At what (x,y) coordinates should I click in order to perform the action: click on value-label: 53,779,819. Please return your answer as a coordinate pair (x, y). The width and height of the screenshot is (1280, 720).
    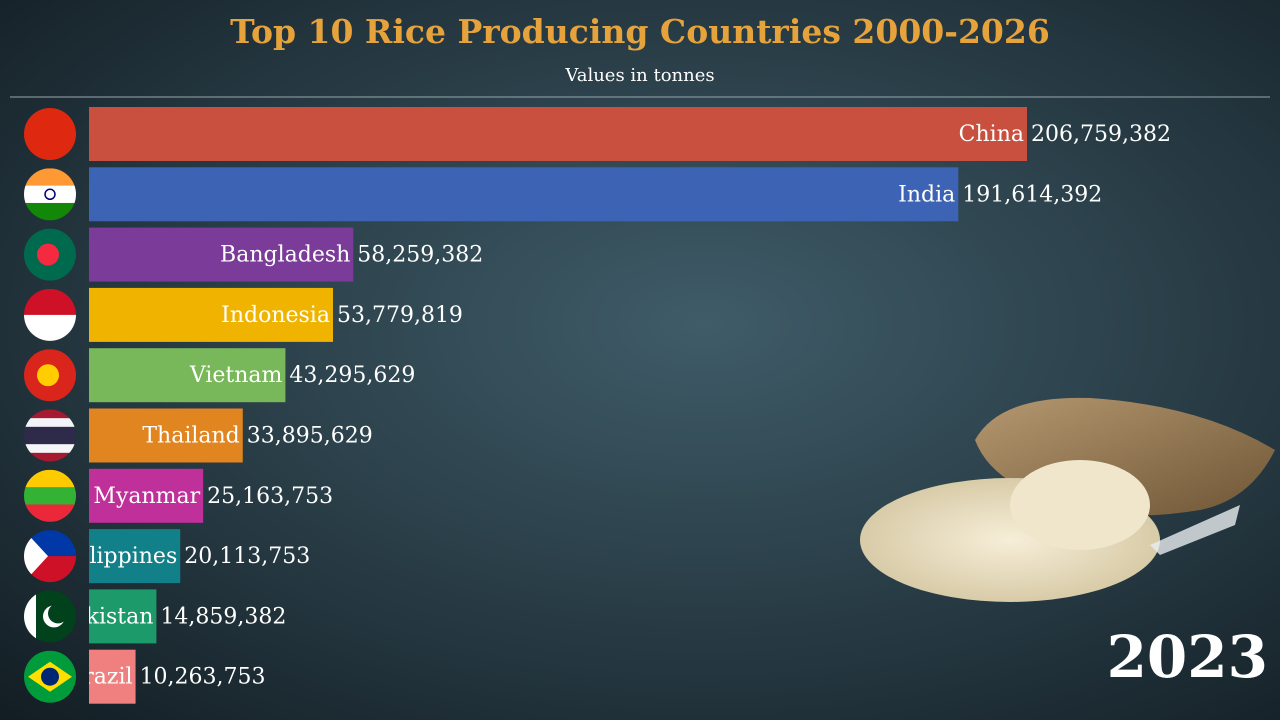
    Looking at the image, I should click on (400, 315).